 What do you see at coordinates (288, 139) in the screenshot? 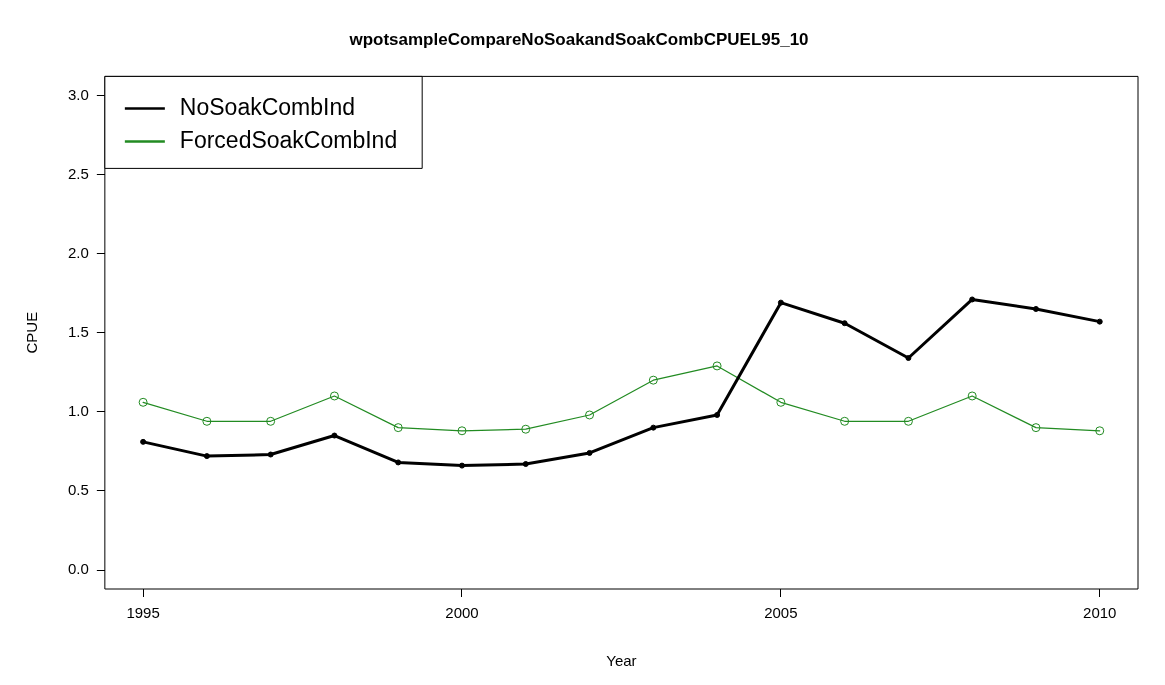
I see `legend-label: ForcedSoakCombInd` at bounding box center [288, 139].